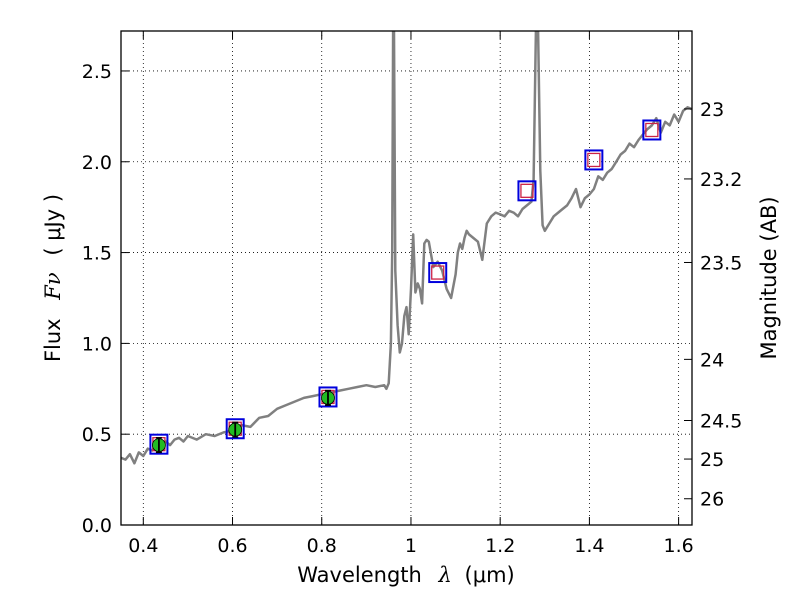  Describe the element at coordinates (53, 225) in the screenshot. I see `y-axis-label-unit: ( μJy )` at that location.